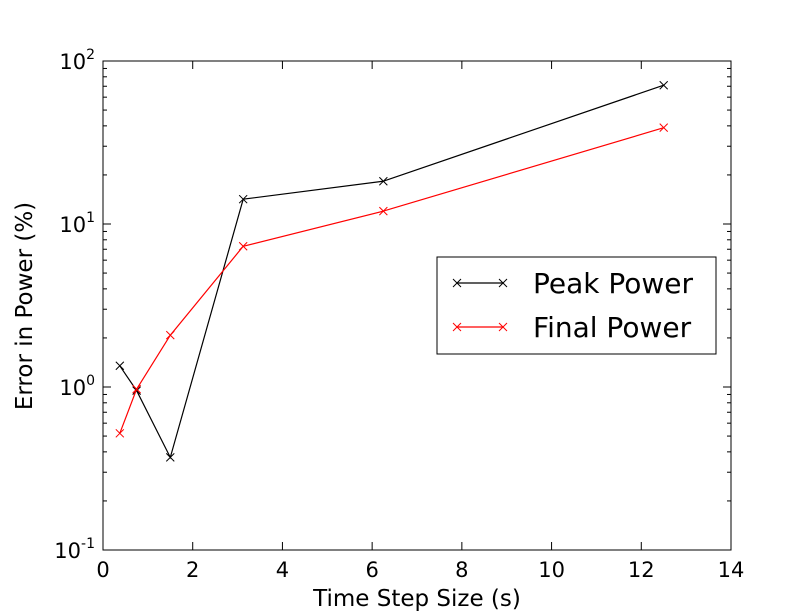  What do you see at coordinates (612, 327) in the screenshot?
I see `legend-label: Final Power` at bounding box center [612, 327].